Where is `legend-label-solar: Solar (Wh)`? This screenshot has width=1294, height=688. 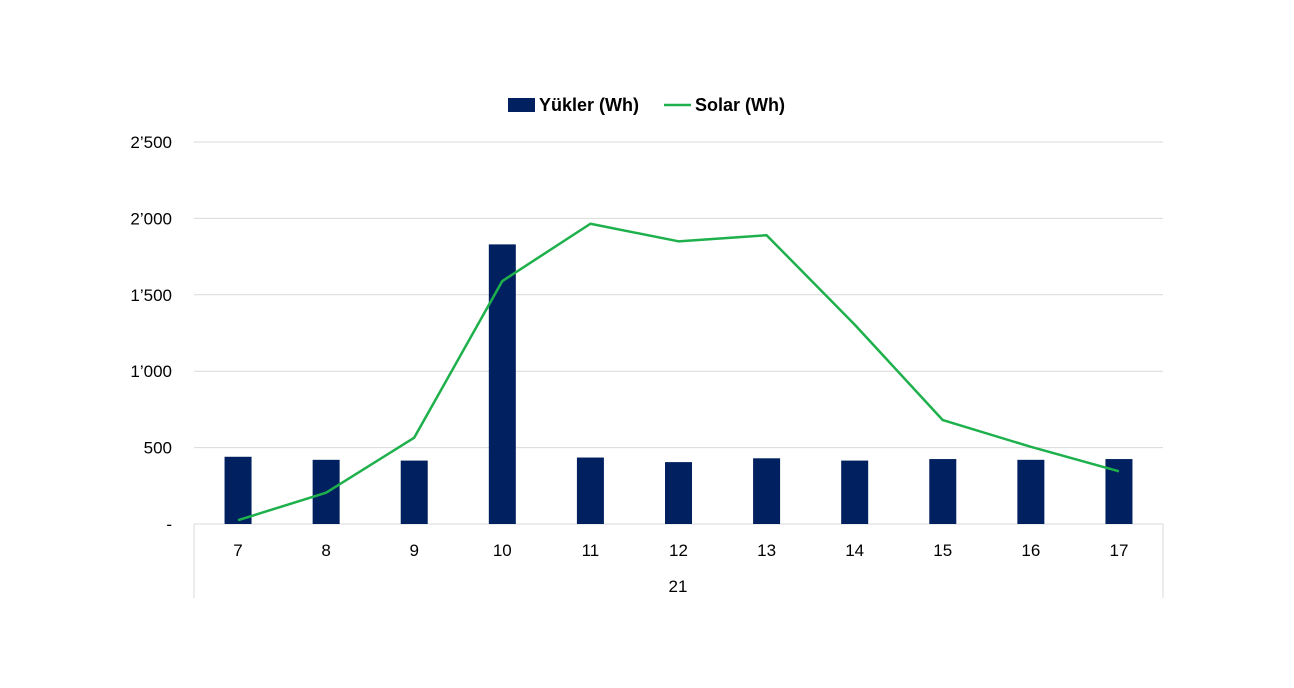
legend-label-solar: Solar (Wh) is located at coordinates (740, 105).